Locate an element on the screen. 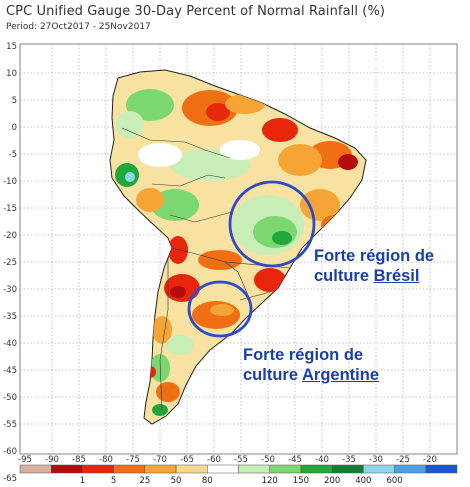  latitude-label: -30 is located at coordinates (10, 290).